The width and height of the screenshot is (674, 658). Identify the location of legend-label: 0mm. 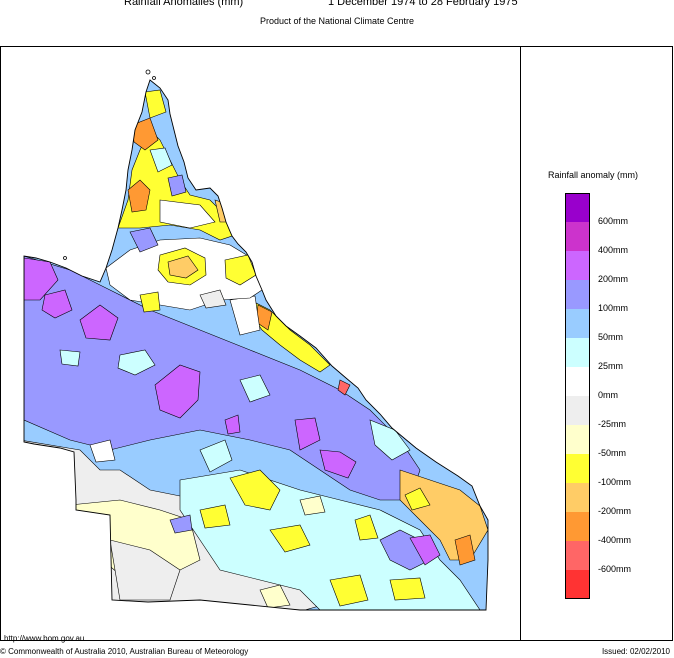
(608, 395).